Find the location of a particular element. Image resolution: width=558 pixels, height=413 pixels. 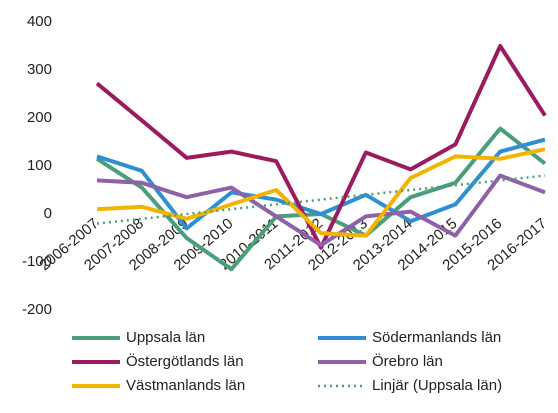

y-tick-label: 300 is located at coordinates (39, 69).